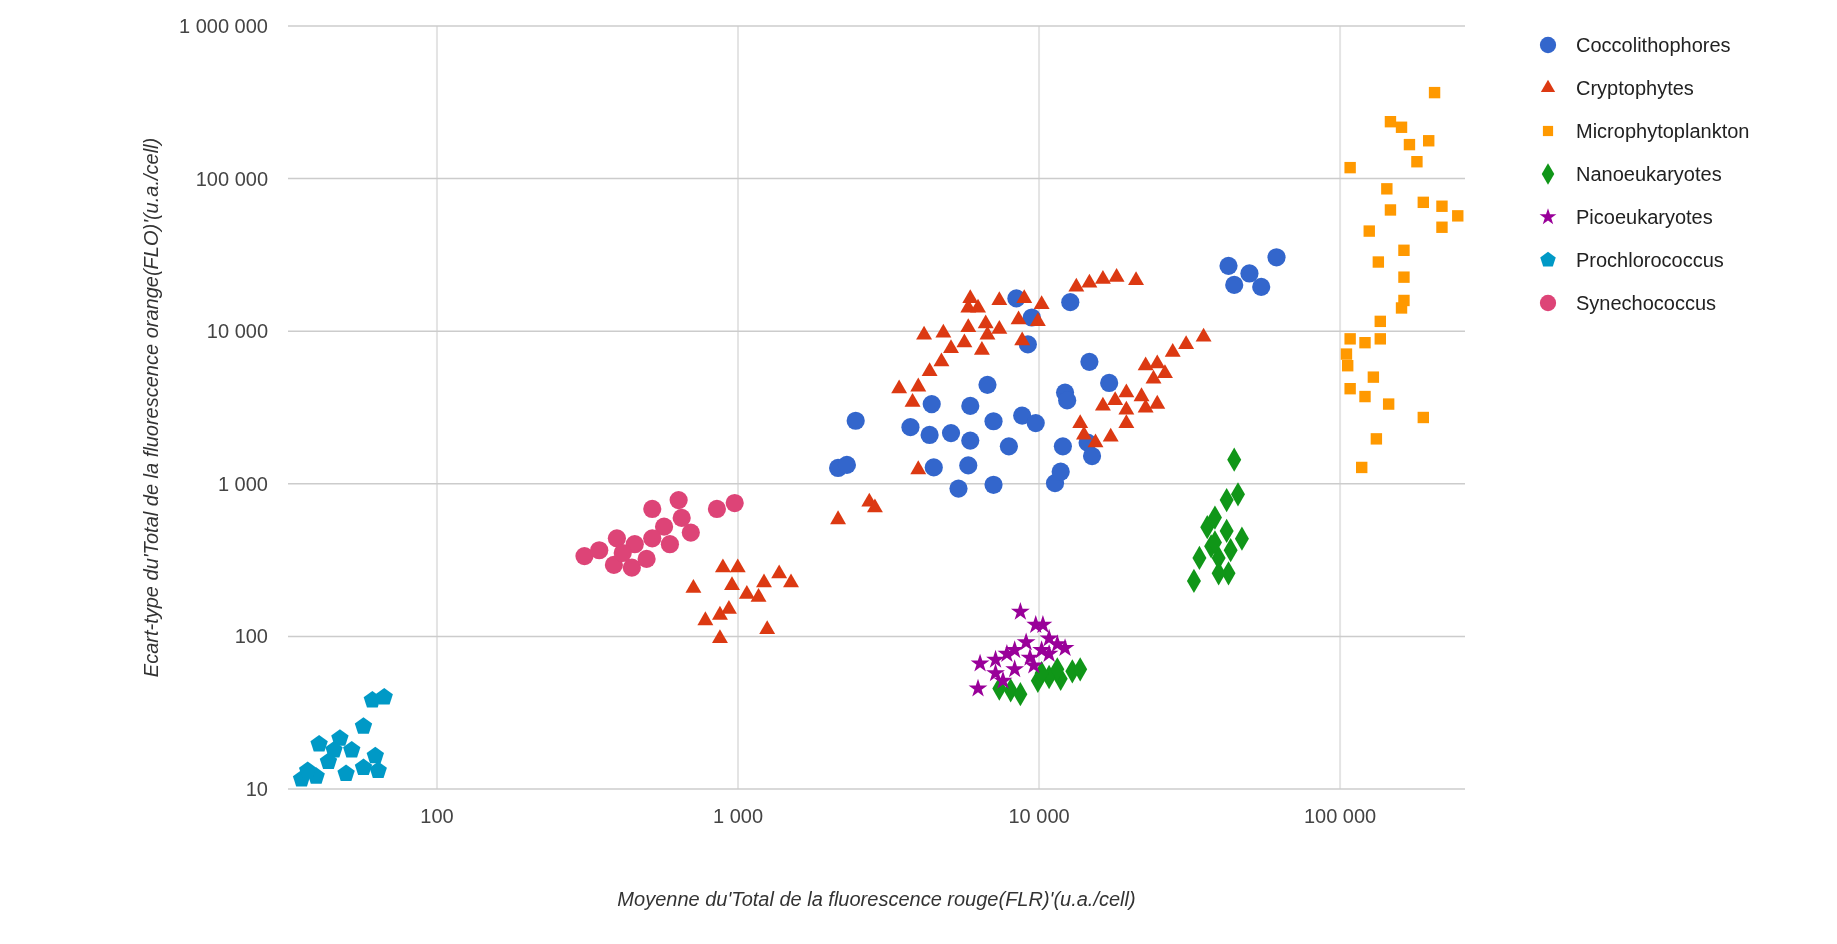 The height and width of the screenshot is (944, 1837). Describe the element at coordinates (1650, 260) in the screenshot. I see `legend-label: Prochlorococcus` at that location.